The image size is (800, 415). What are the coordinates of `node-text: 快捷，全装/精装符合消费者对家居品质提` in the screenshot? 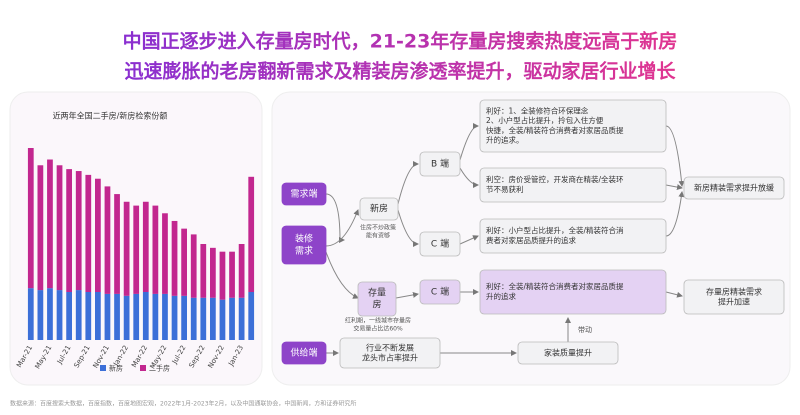 It's located at (555, 130).